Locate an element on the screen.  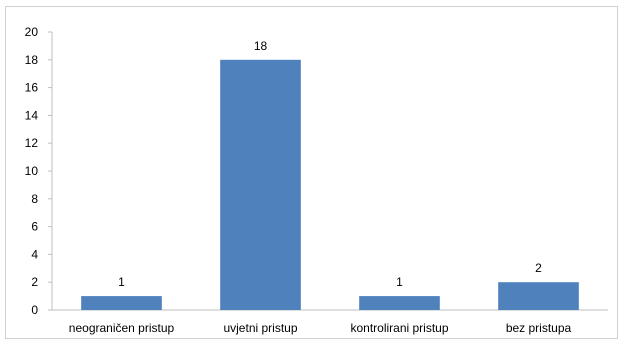
category-label: bez pristupa is located at coordinates (539, 328).